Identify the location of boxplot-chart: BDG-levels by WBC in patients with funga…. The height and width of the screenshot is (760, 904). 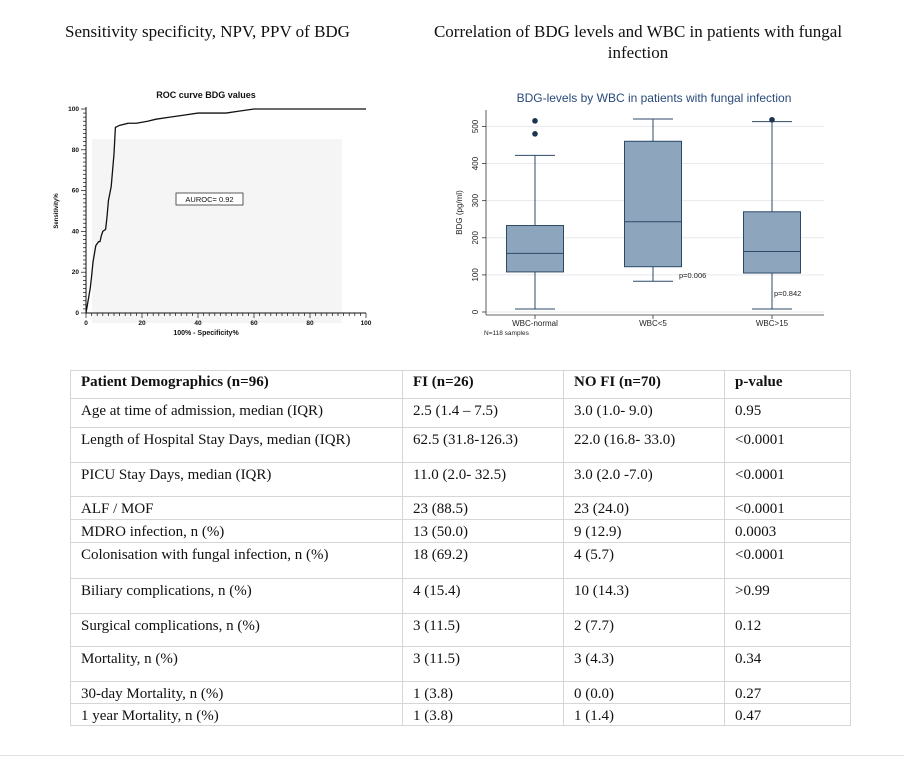
(639, 214).